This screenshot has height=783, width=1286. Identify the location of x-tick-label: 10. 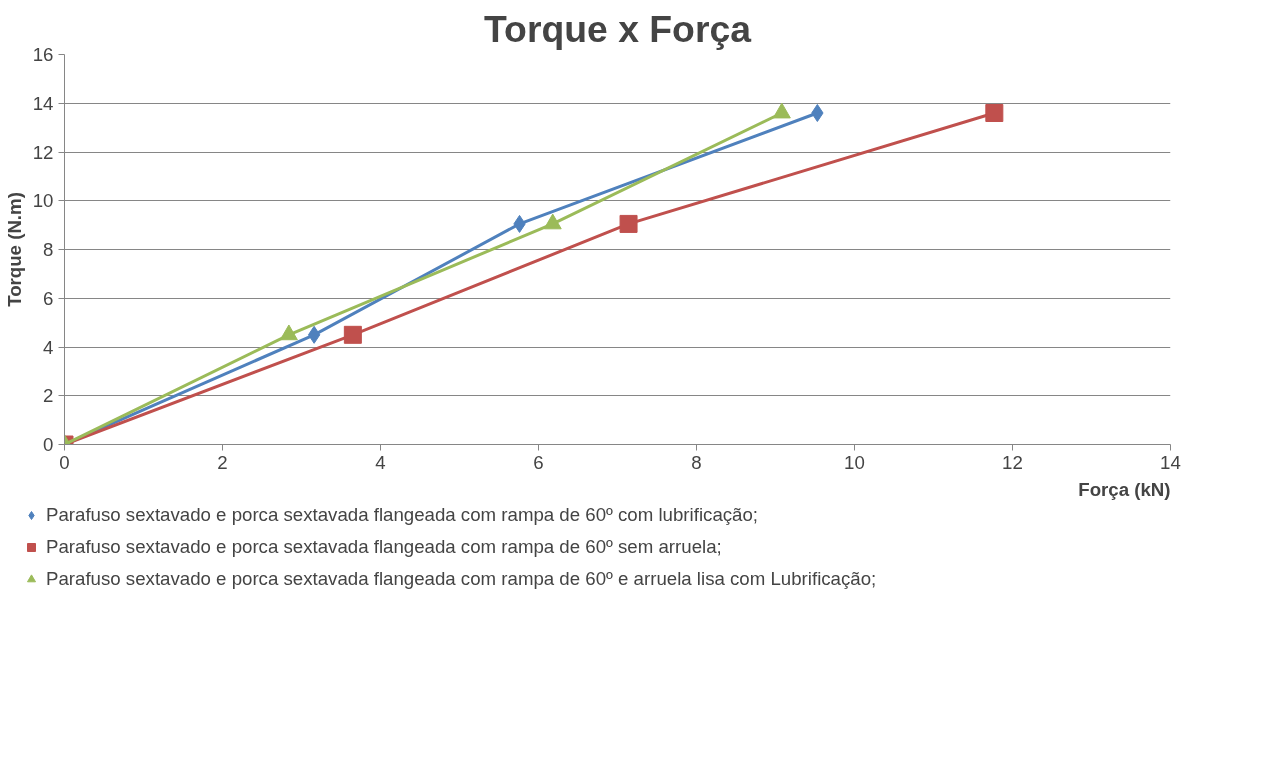
(854, 462).